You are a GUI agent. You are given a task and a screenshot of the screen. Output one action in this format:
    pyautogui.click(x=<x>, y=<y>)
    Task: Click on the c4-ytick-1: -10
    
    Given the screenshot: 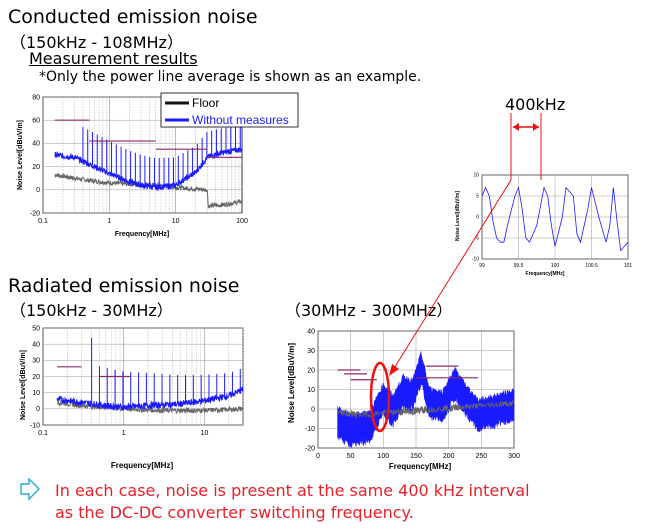 What is the action you would take?
    pyautogui.click(x=310, y=429)
    